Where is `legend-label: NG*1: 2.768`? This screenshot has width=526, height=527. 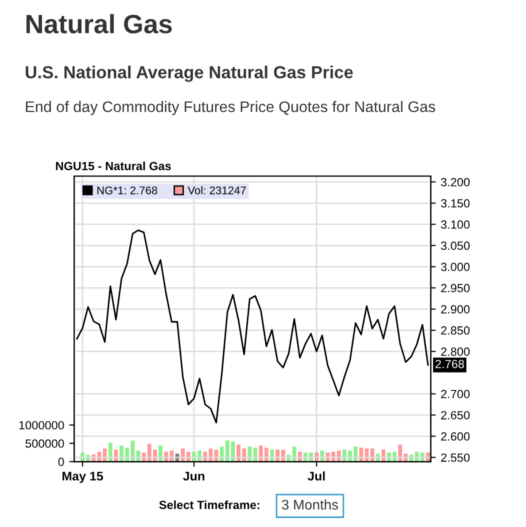 legend-label: NG*1: 2.768 is located at coordinates (127, 190).